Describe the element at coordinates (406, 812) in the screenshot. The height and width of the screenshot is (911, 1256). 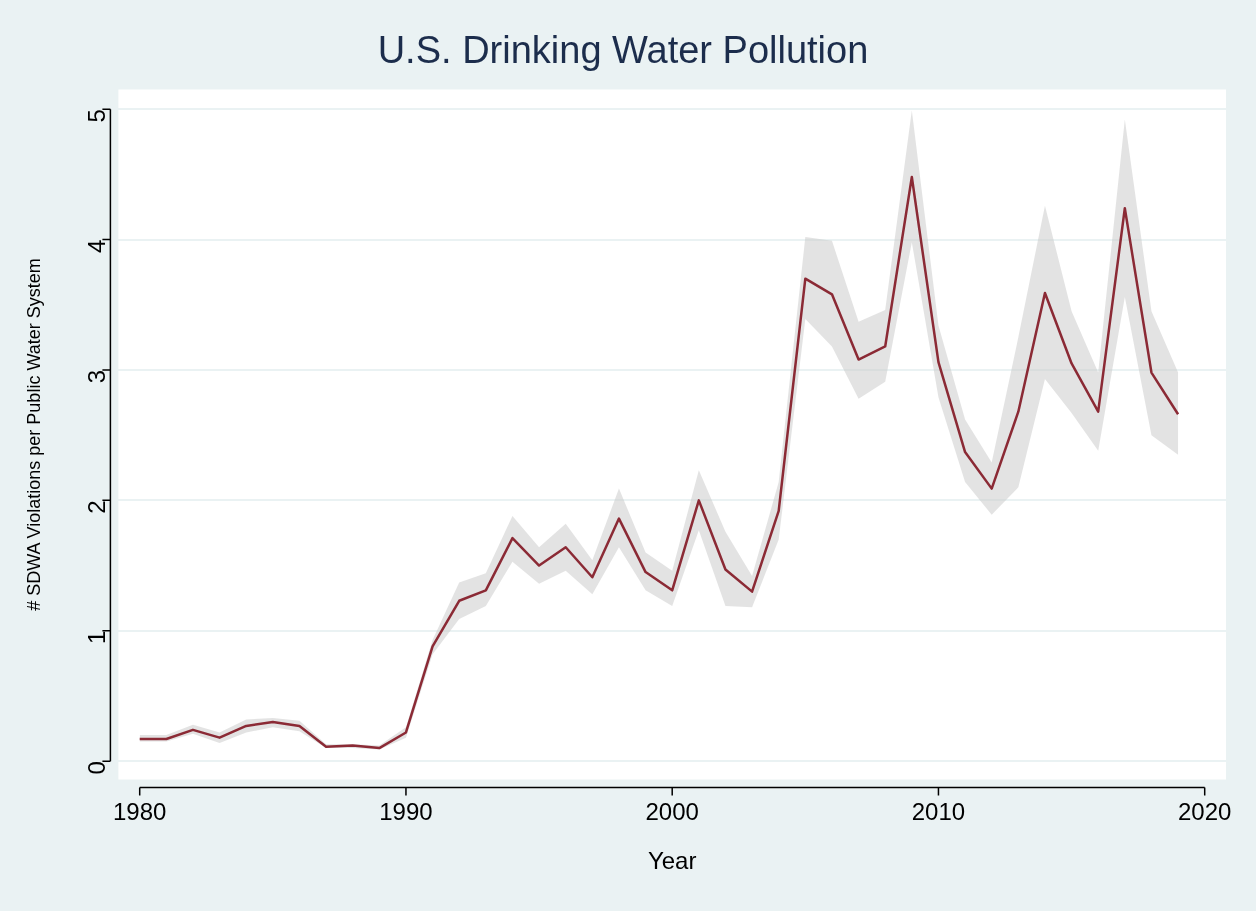
I see `x-tick-label: 1990` at that location.